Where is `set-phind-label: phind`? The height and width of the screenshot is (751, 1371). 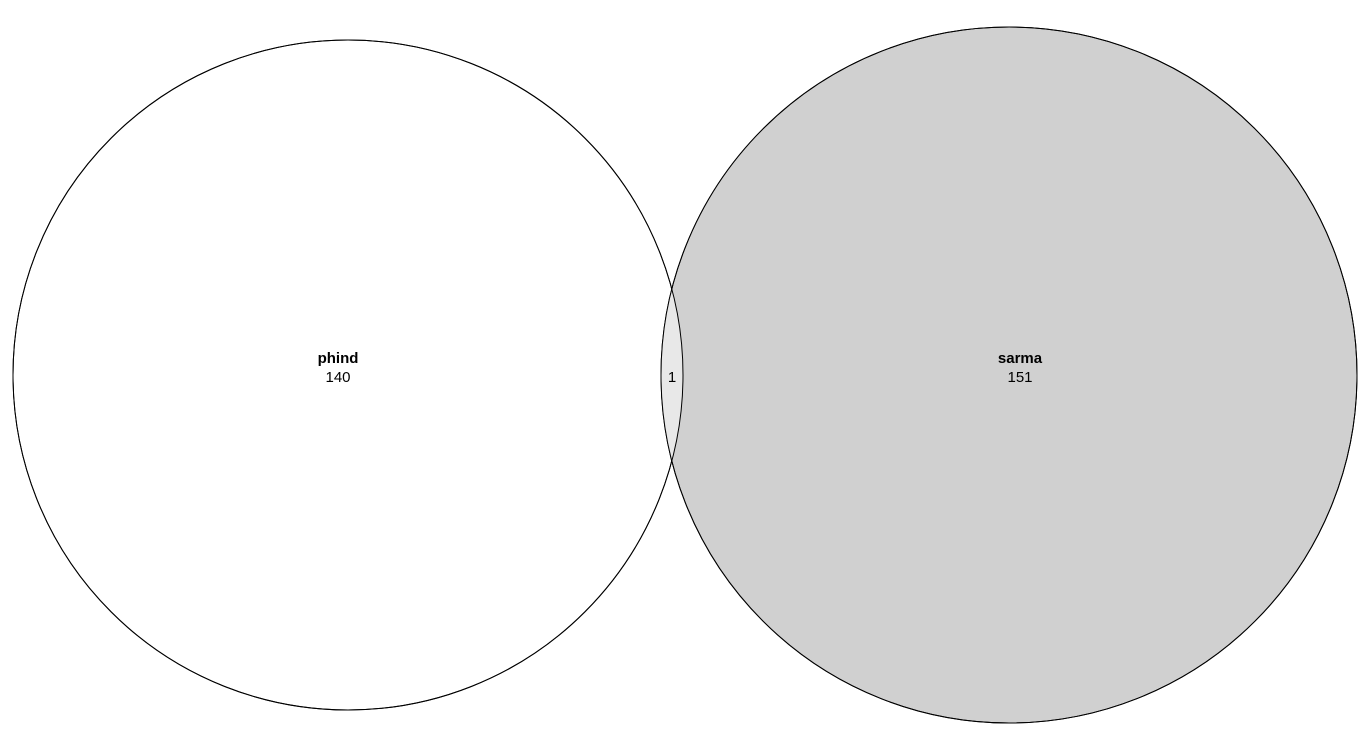 set-phind-label: phind is located at coordinates (338, 358).